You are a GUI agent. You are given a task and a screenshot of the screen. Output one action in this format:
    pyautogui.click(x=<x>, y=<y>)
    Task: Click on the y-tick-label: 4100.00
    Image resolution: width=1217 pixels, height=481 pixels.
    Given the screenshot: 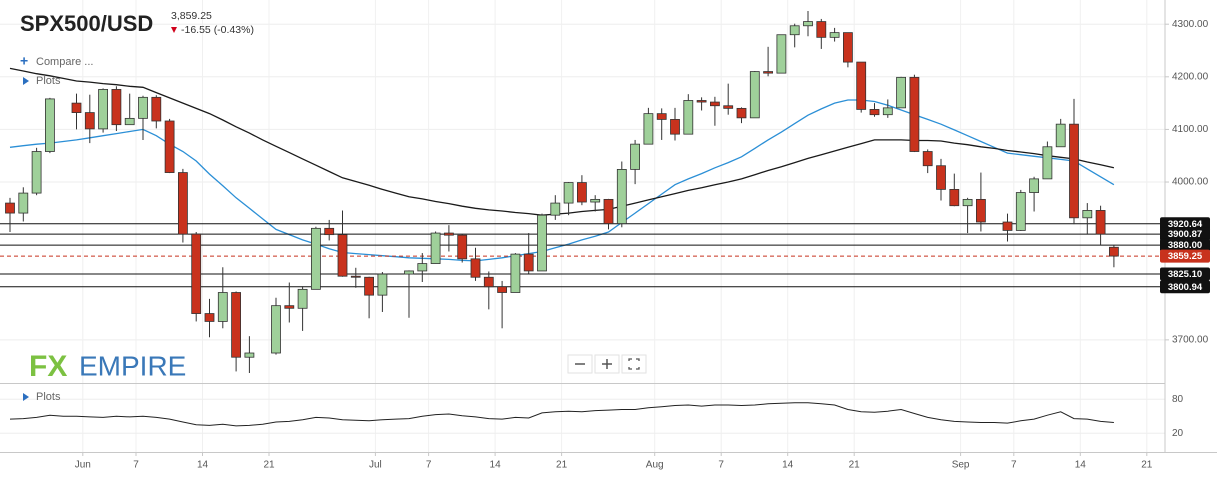 What is the action you would take?
    pyautogui.click(x=1190, y=129)
    